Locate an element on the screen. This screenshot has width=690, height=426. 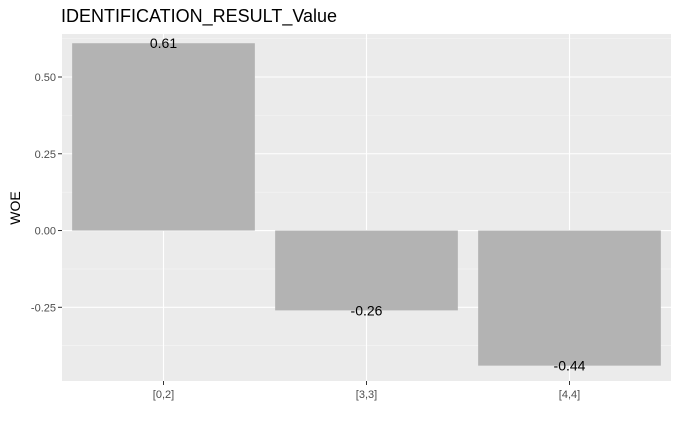
data-label-[3,3]: -0.26 is located at coordinates (367, 310).